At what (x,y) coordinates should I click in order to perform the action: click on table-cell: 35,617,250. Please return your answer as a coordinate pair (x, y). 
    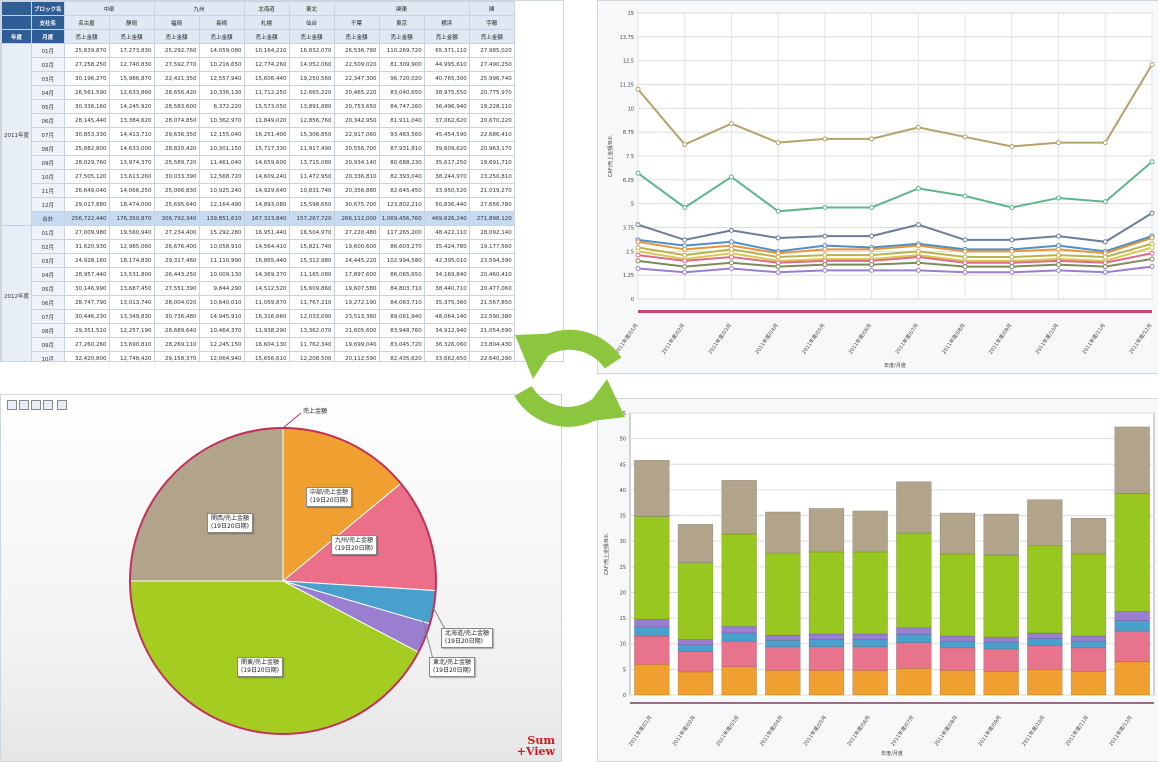
    Looking at the image, I should click on (446, 162).